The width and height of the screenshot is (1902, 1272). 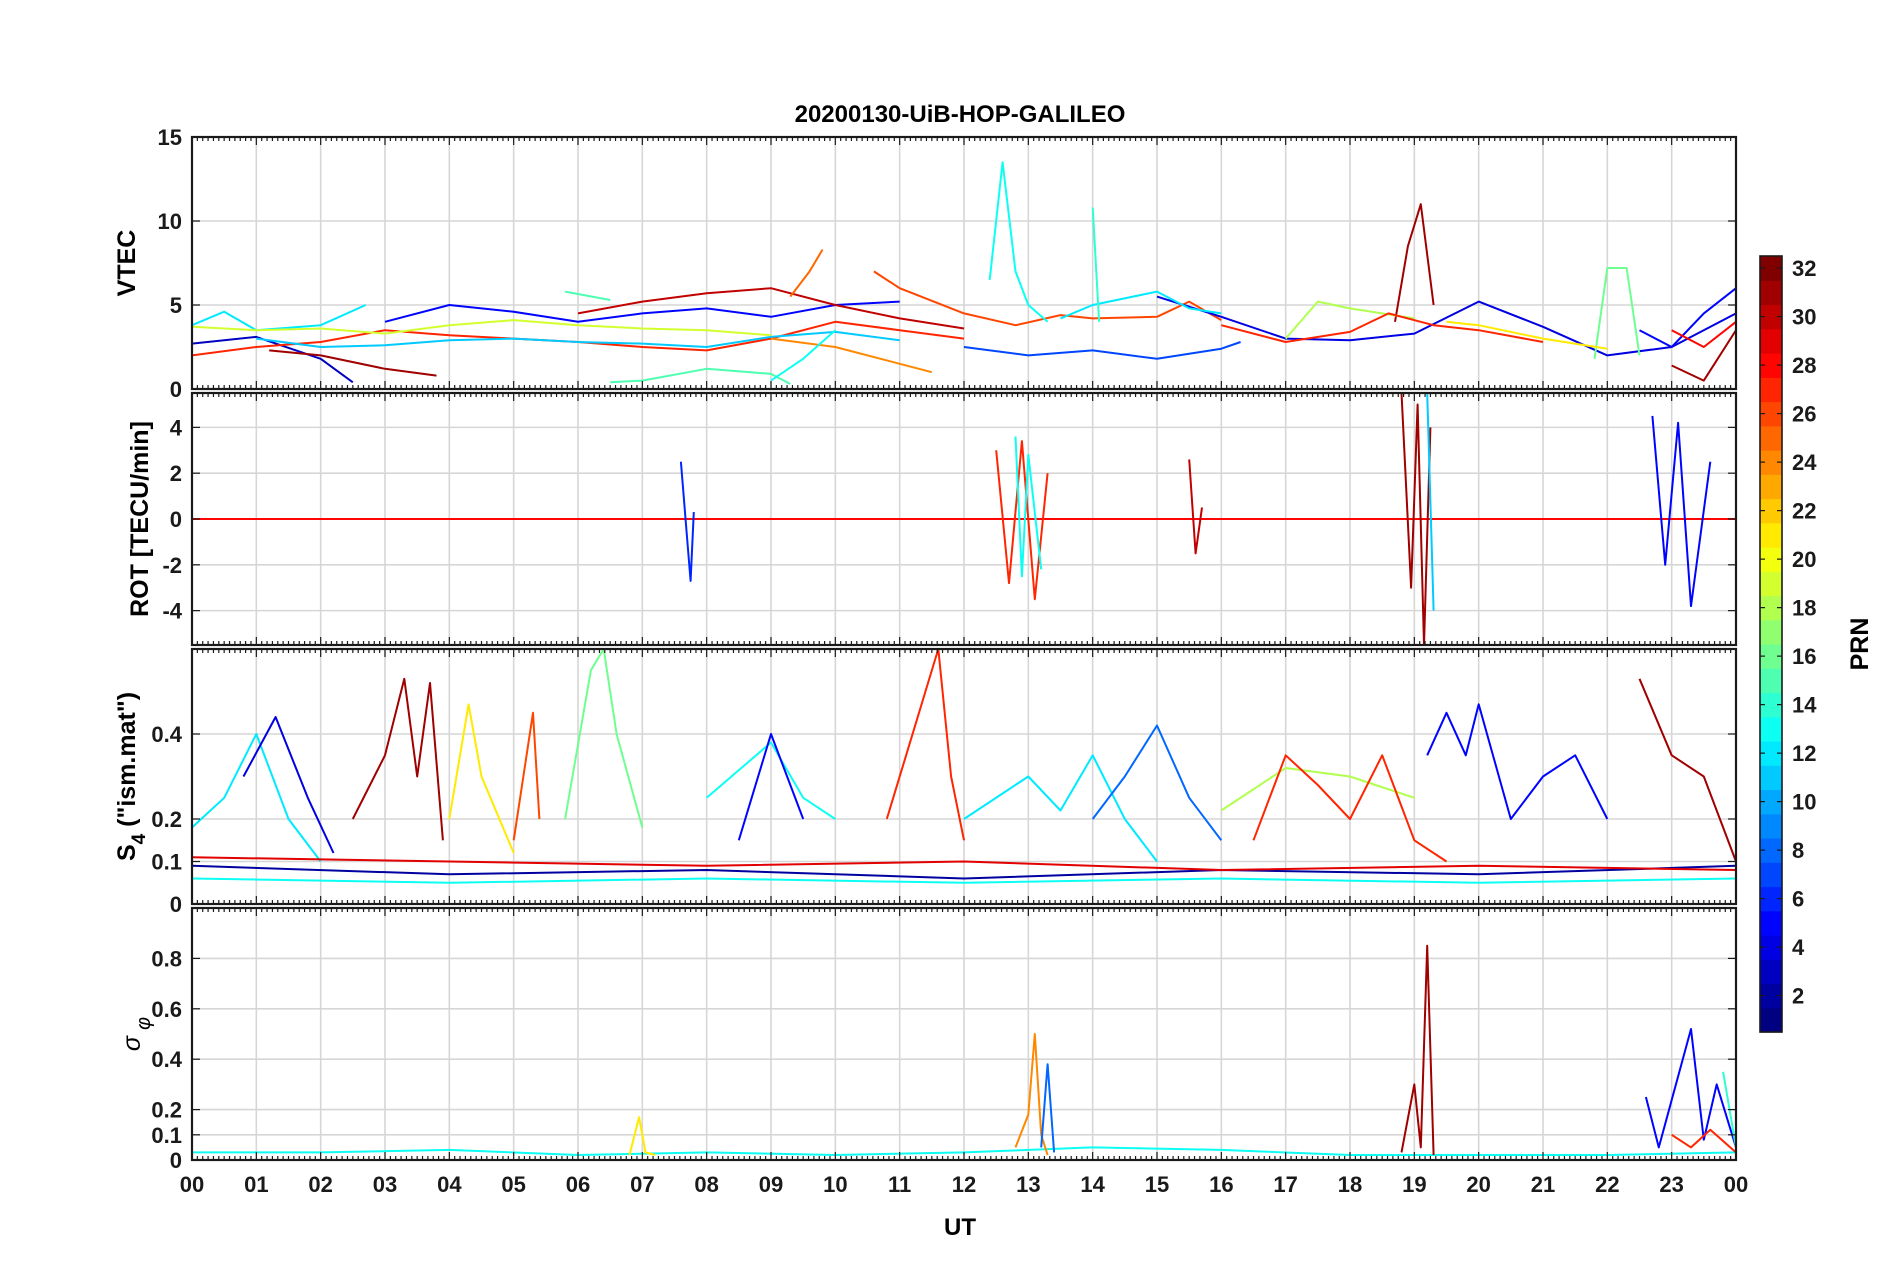 I want to click on x-tick-label: 12, so click(x=964, y=1184).